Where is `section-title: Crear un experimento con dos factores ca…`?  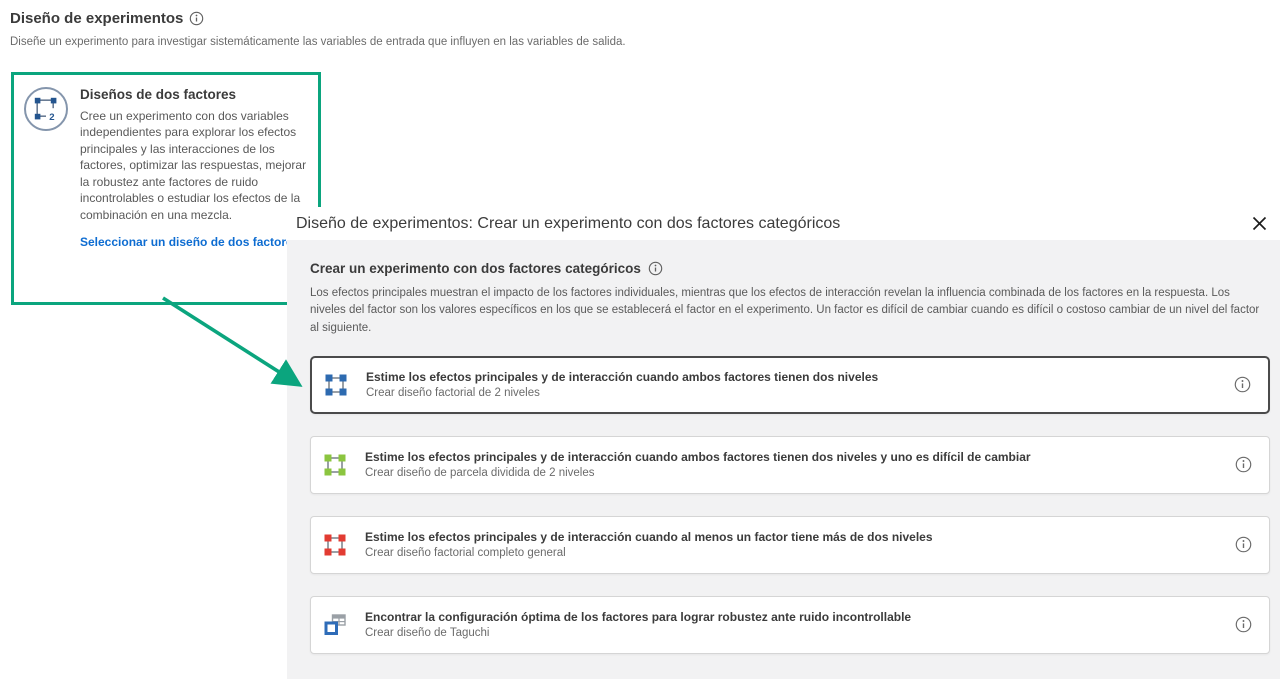 section-title: Crear un experimento con dos factores ca… is located at coordinates (475, 268).